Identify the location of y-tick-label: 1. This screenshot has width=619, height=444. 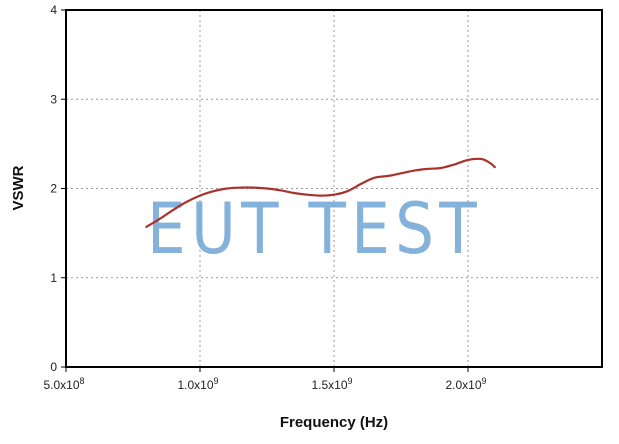
(53, 278).